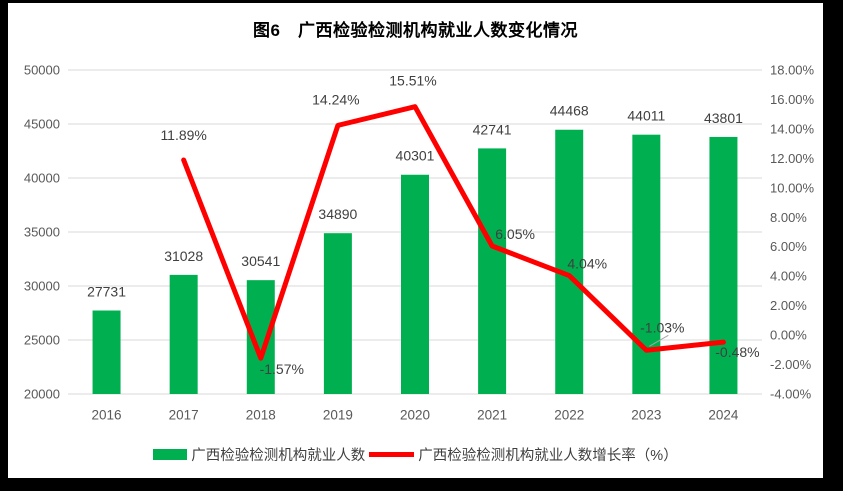 This screenshot has width=843, height=491. Describe the element at coordinates (569, 415) in the screenshot. I see `x-axis-label-2022: 2022` at that location.